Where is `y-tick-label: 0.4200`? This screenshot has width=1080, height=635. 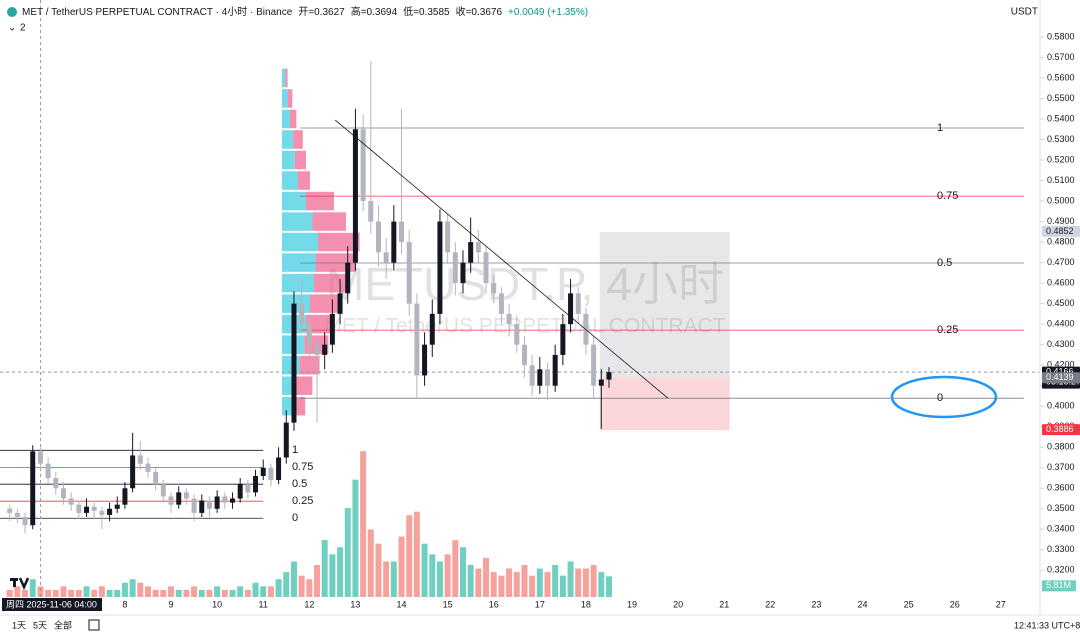 y-tick-label: 0.4200 is located at coordinates (1061, 365).